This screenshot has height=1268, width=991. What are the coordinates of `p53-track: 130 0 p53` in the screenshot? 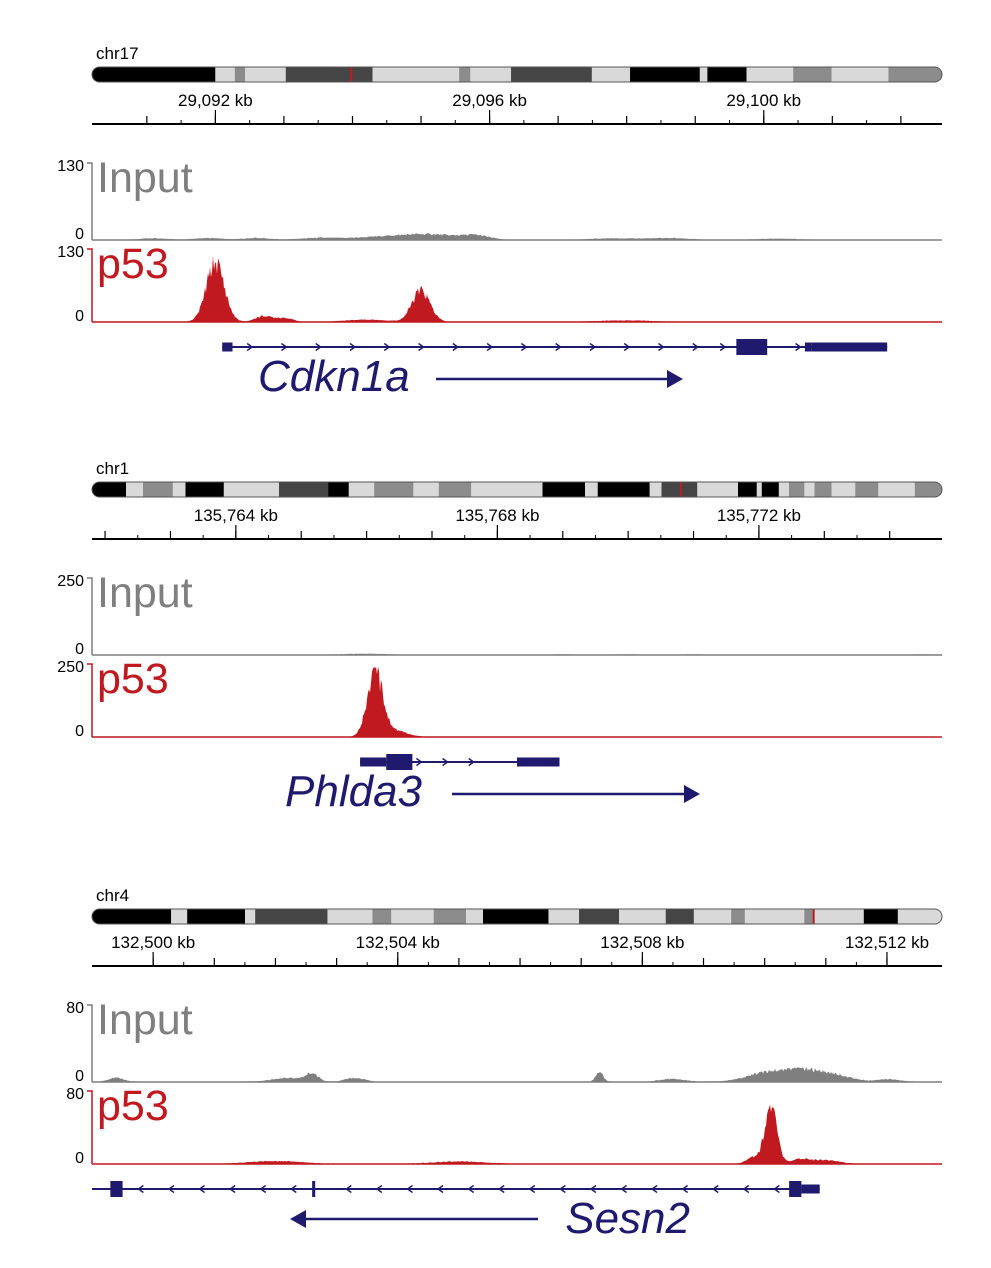 It's located at (499, 282).